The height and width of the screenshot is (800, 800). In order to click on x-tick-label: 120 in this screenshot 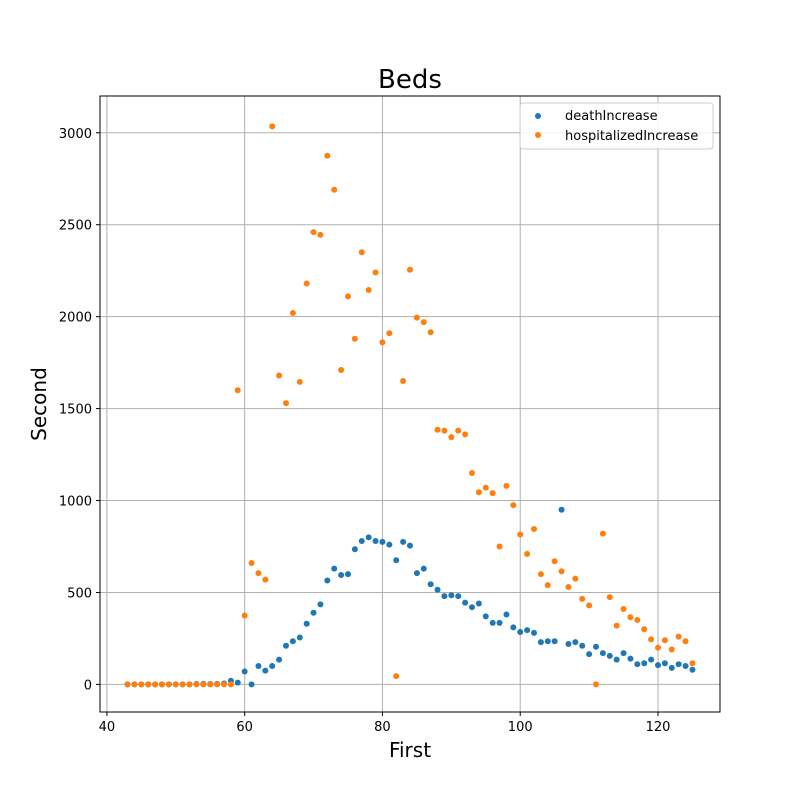, I will do `click(658, 727)`.